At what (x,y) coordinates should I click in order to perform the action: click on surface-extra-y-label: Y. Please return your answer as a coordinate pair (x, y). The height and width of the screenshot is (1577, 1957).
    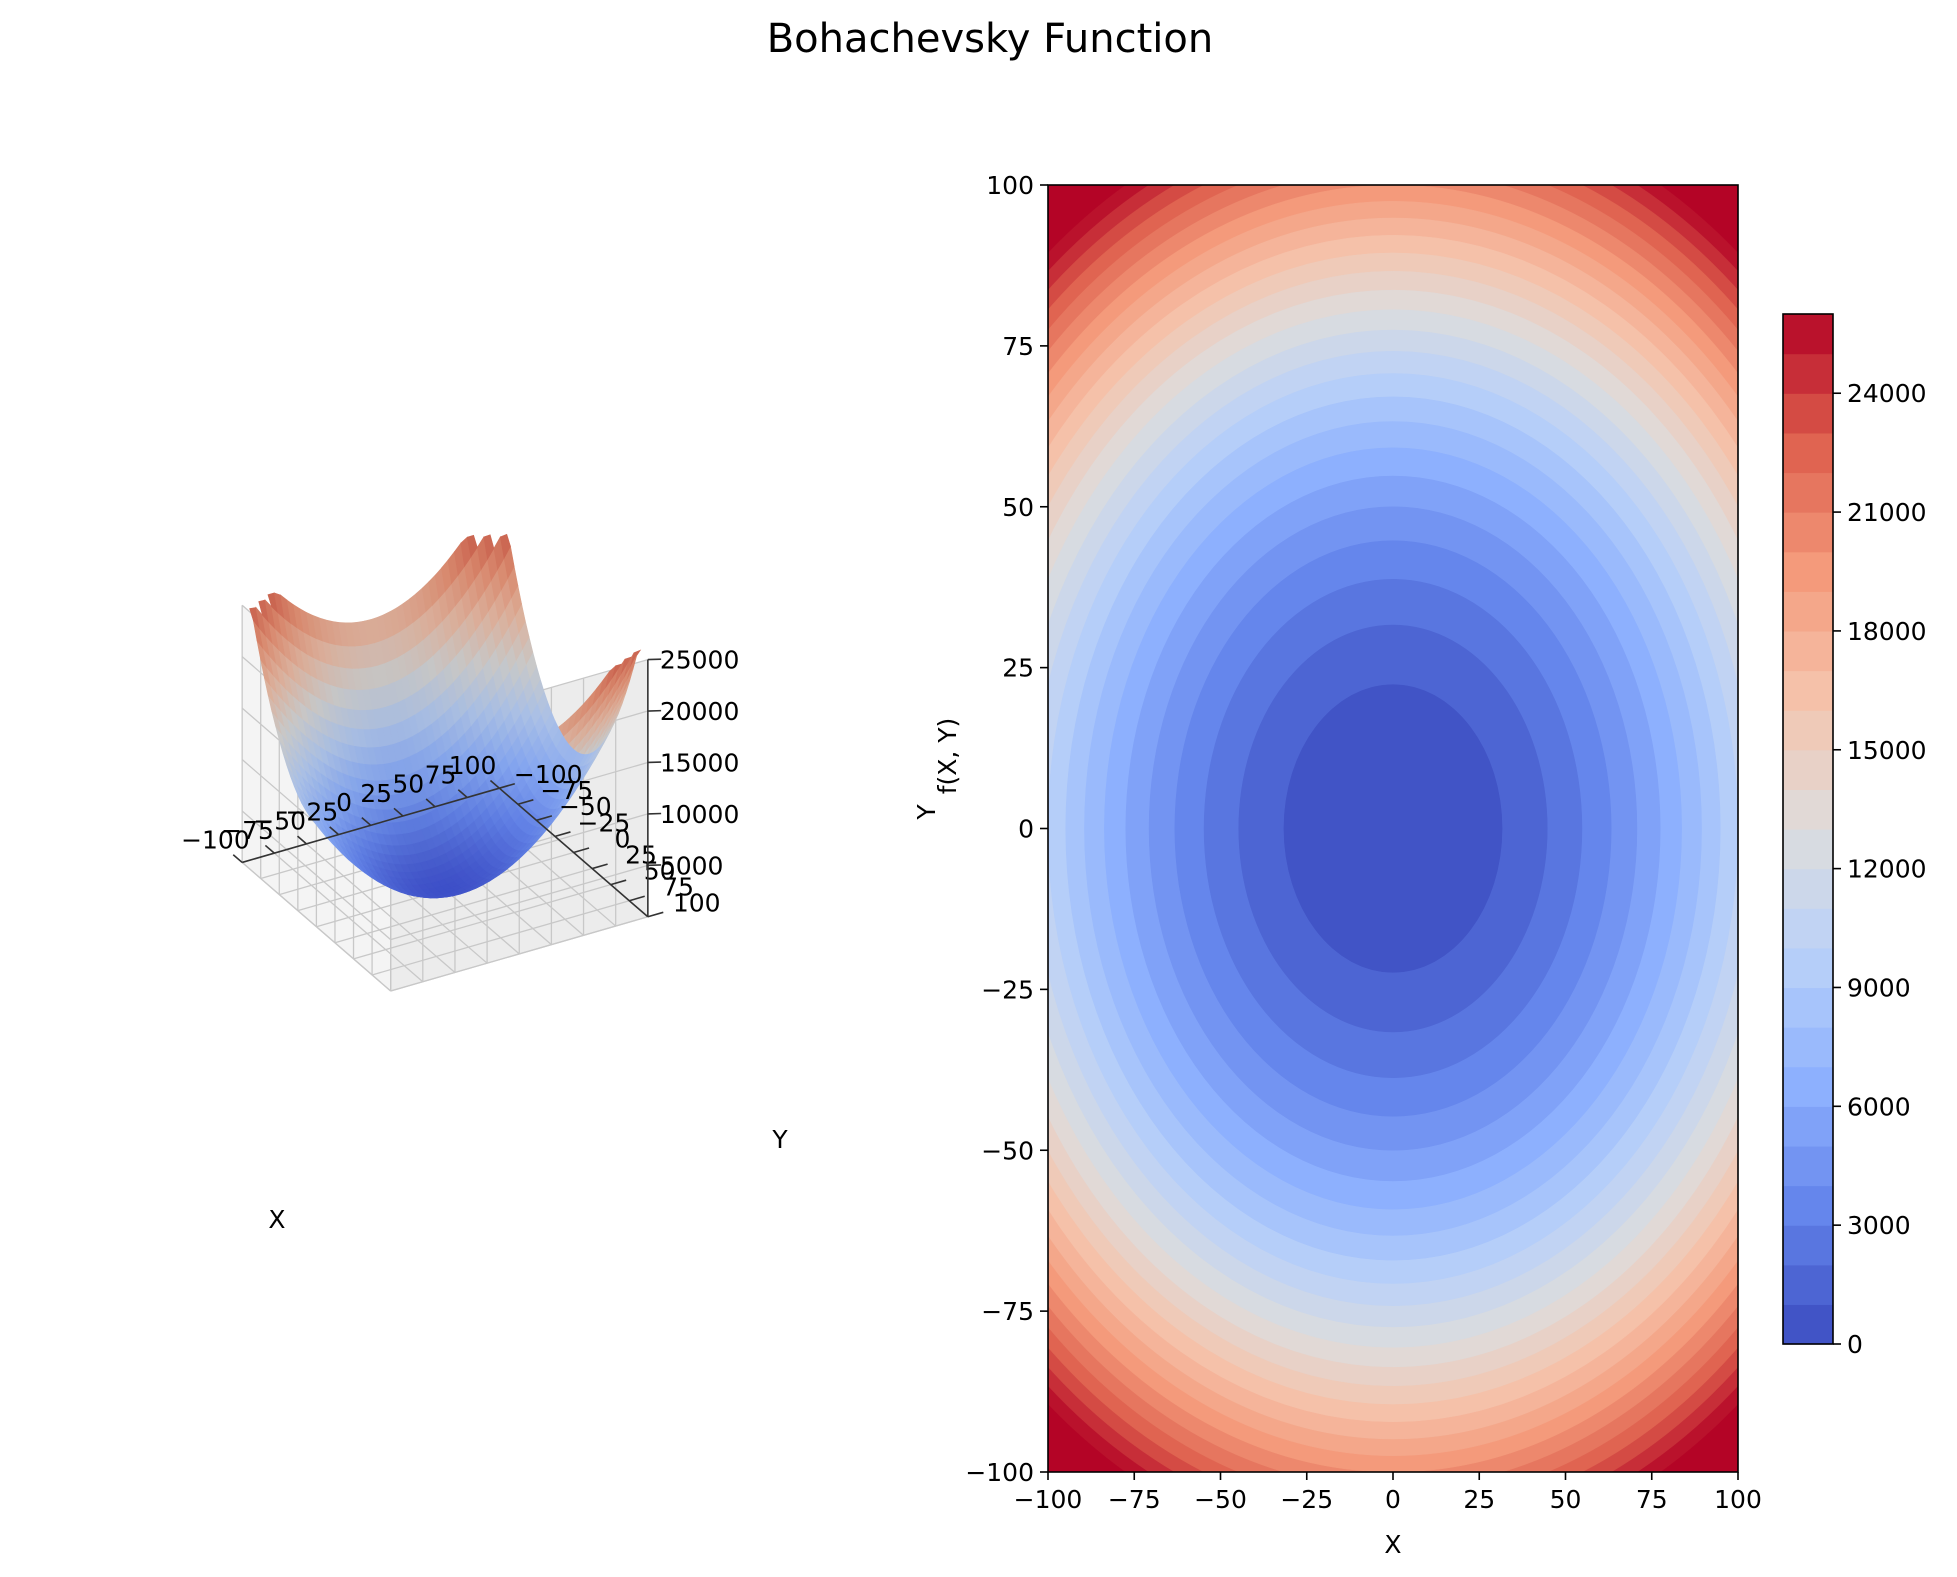
    Looking at the image, I should click on (926, 812).